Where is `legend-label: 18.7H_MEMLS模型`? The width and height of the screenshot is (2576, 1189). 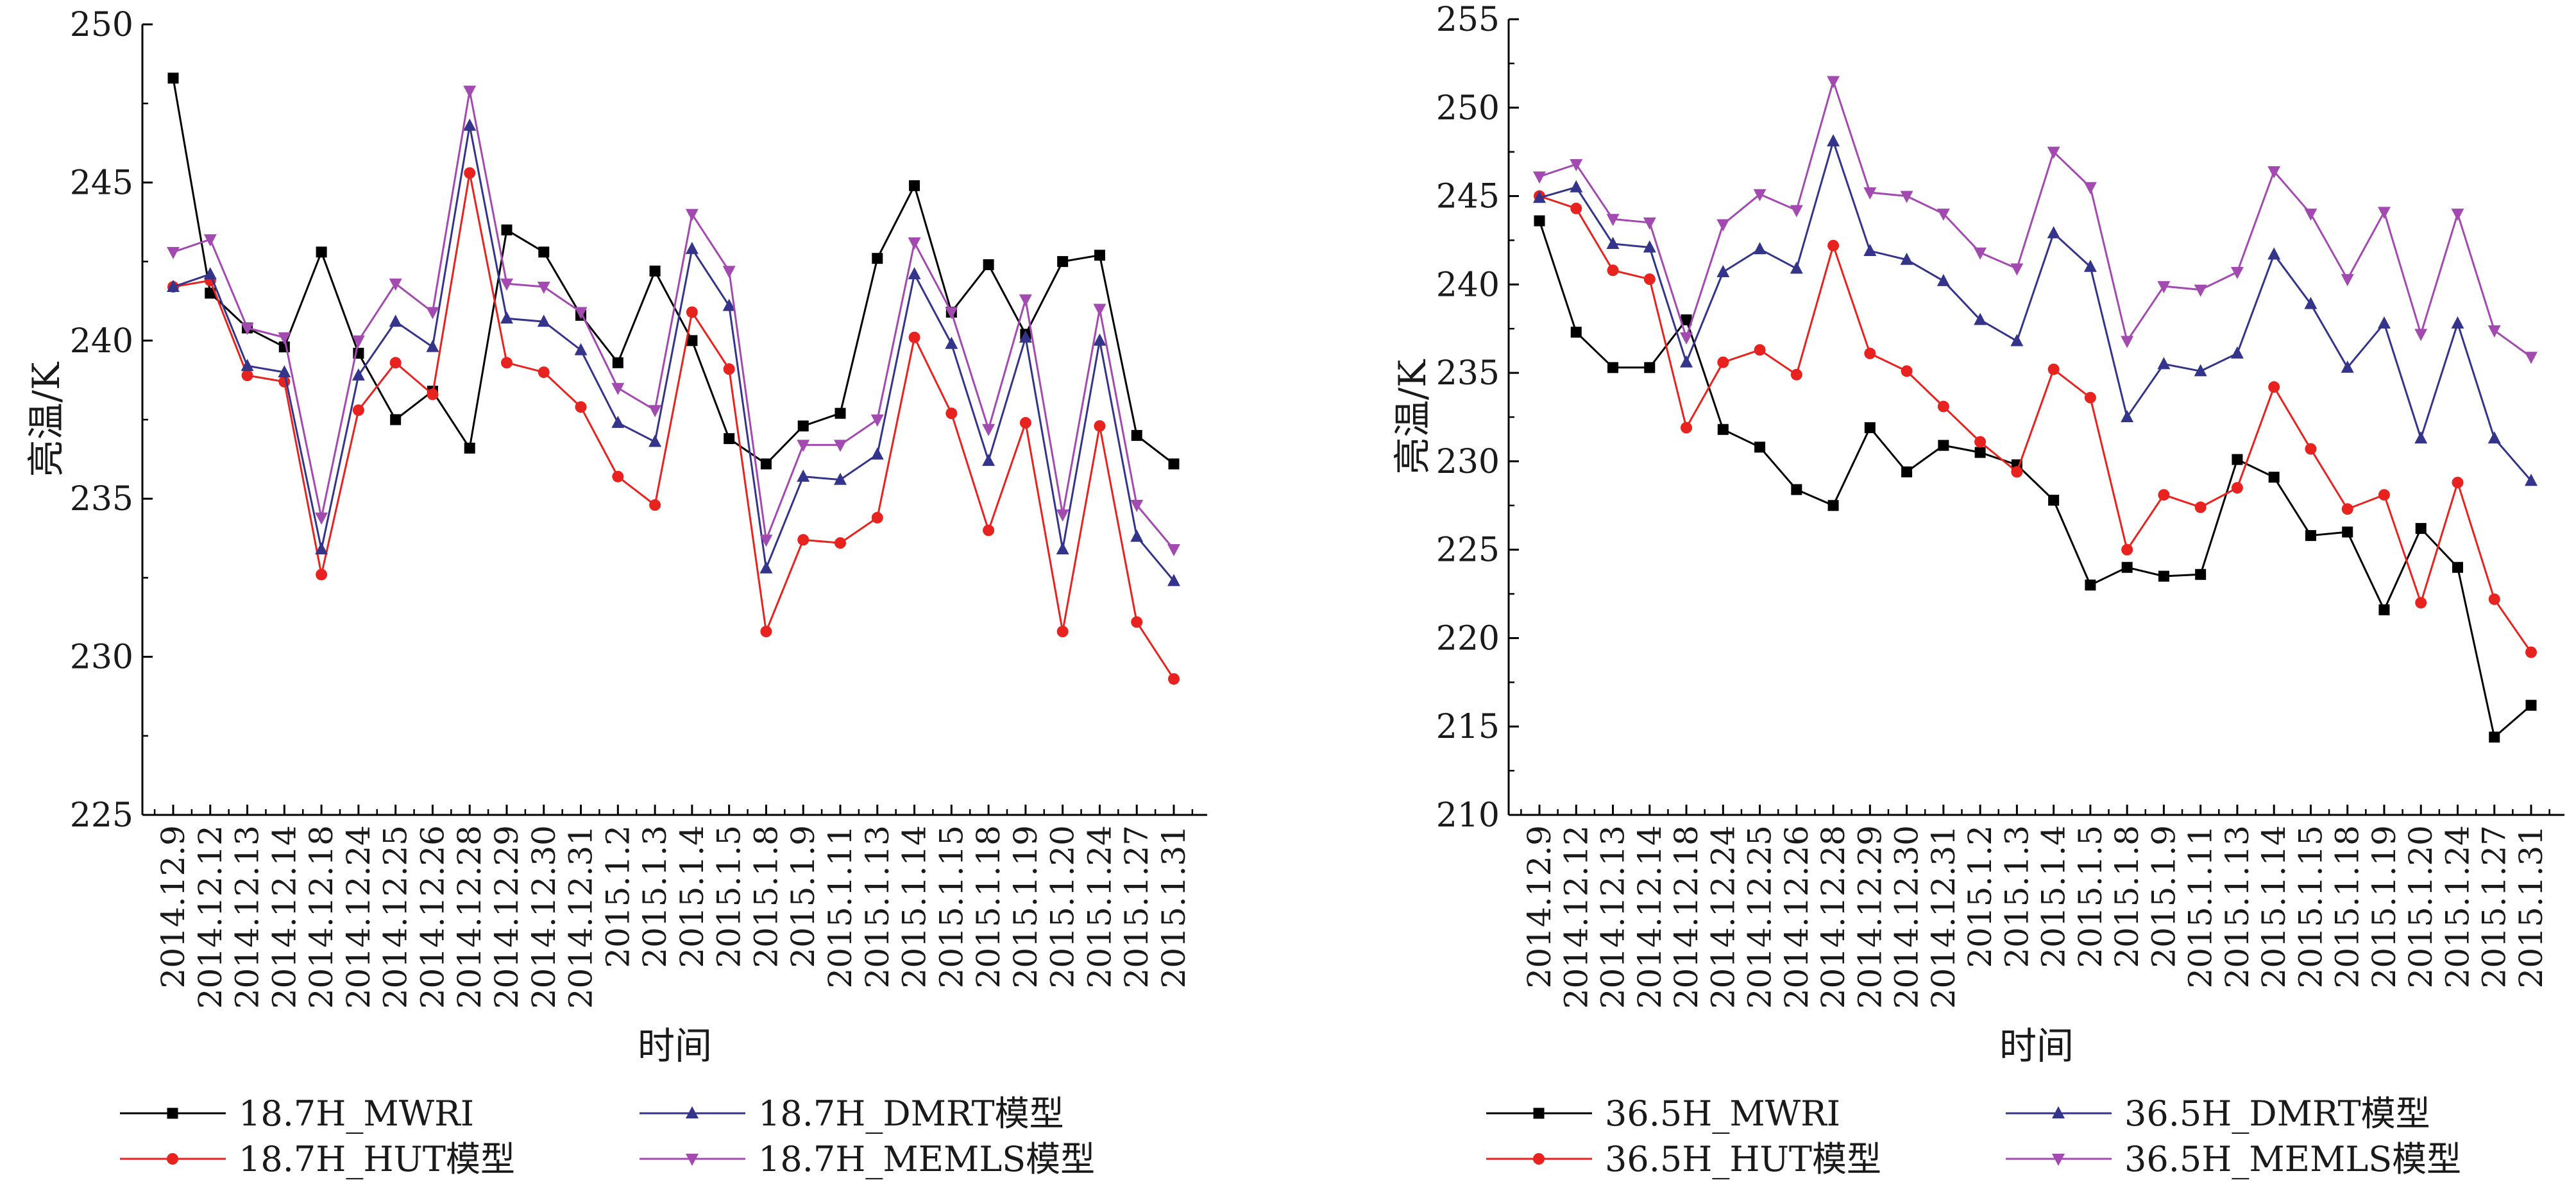
legend-label: 18.7H_MEMLS模型 is located at coordinates (926, 1159).